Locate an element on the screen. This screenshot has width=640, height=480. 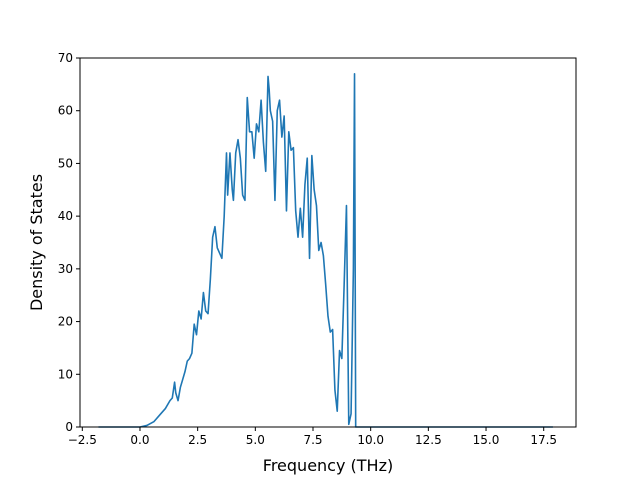
x-tick-label: 5.0 is located at coordinates (255, 440).